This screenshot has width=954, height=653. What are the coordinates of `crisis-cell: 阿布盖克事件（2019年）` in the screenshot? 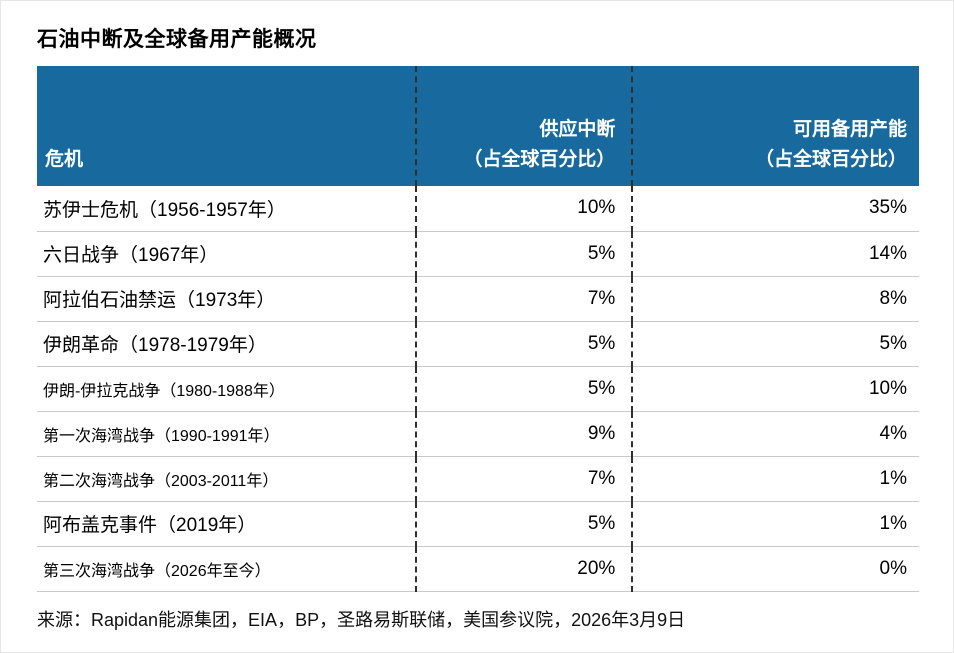 It's located at (227, 524).